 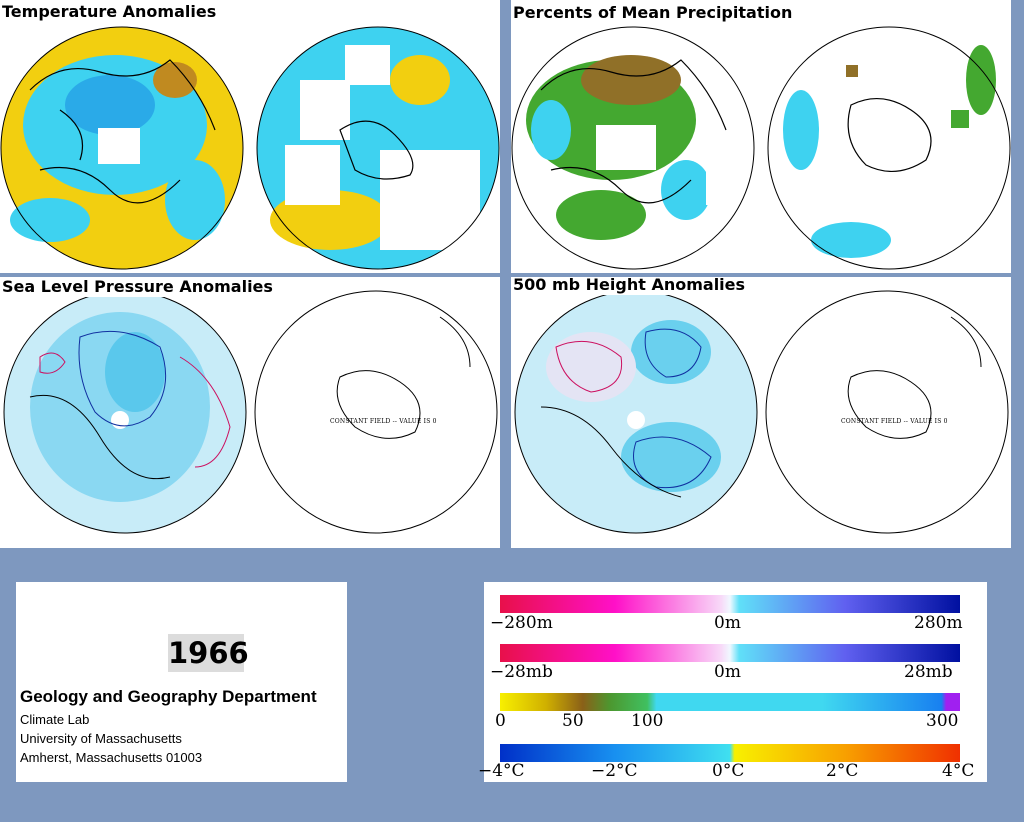 What do you see at coordinates (647, 721) in the screenshot?
I see `precip-tick-100: 100` at bounding box center [647, 721].